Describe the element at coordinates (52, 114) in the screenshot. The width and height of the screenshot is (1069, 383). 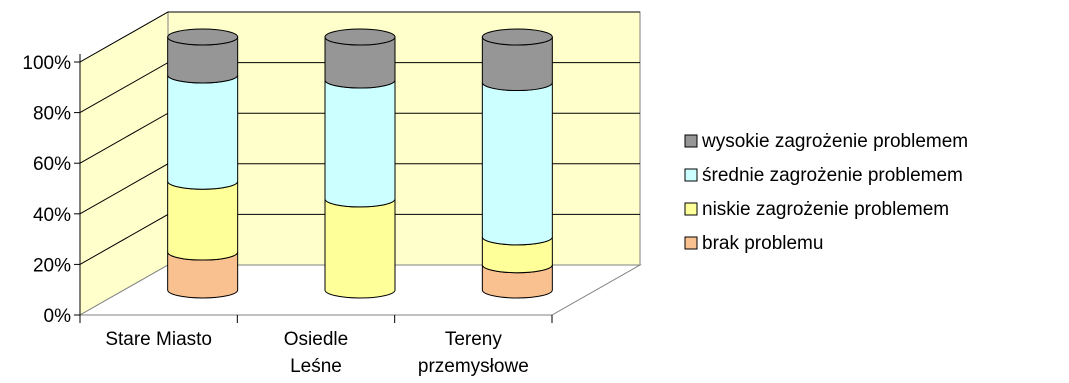
I see `y-tick-label: 80%` at that location.